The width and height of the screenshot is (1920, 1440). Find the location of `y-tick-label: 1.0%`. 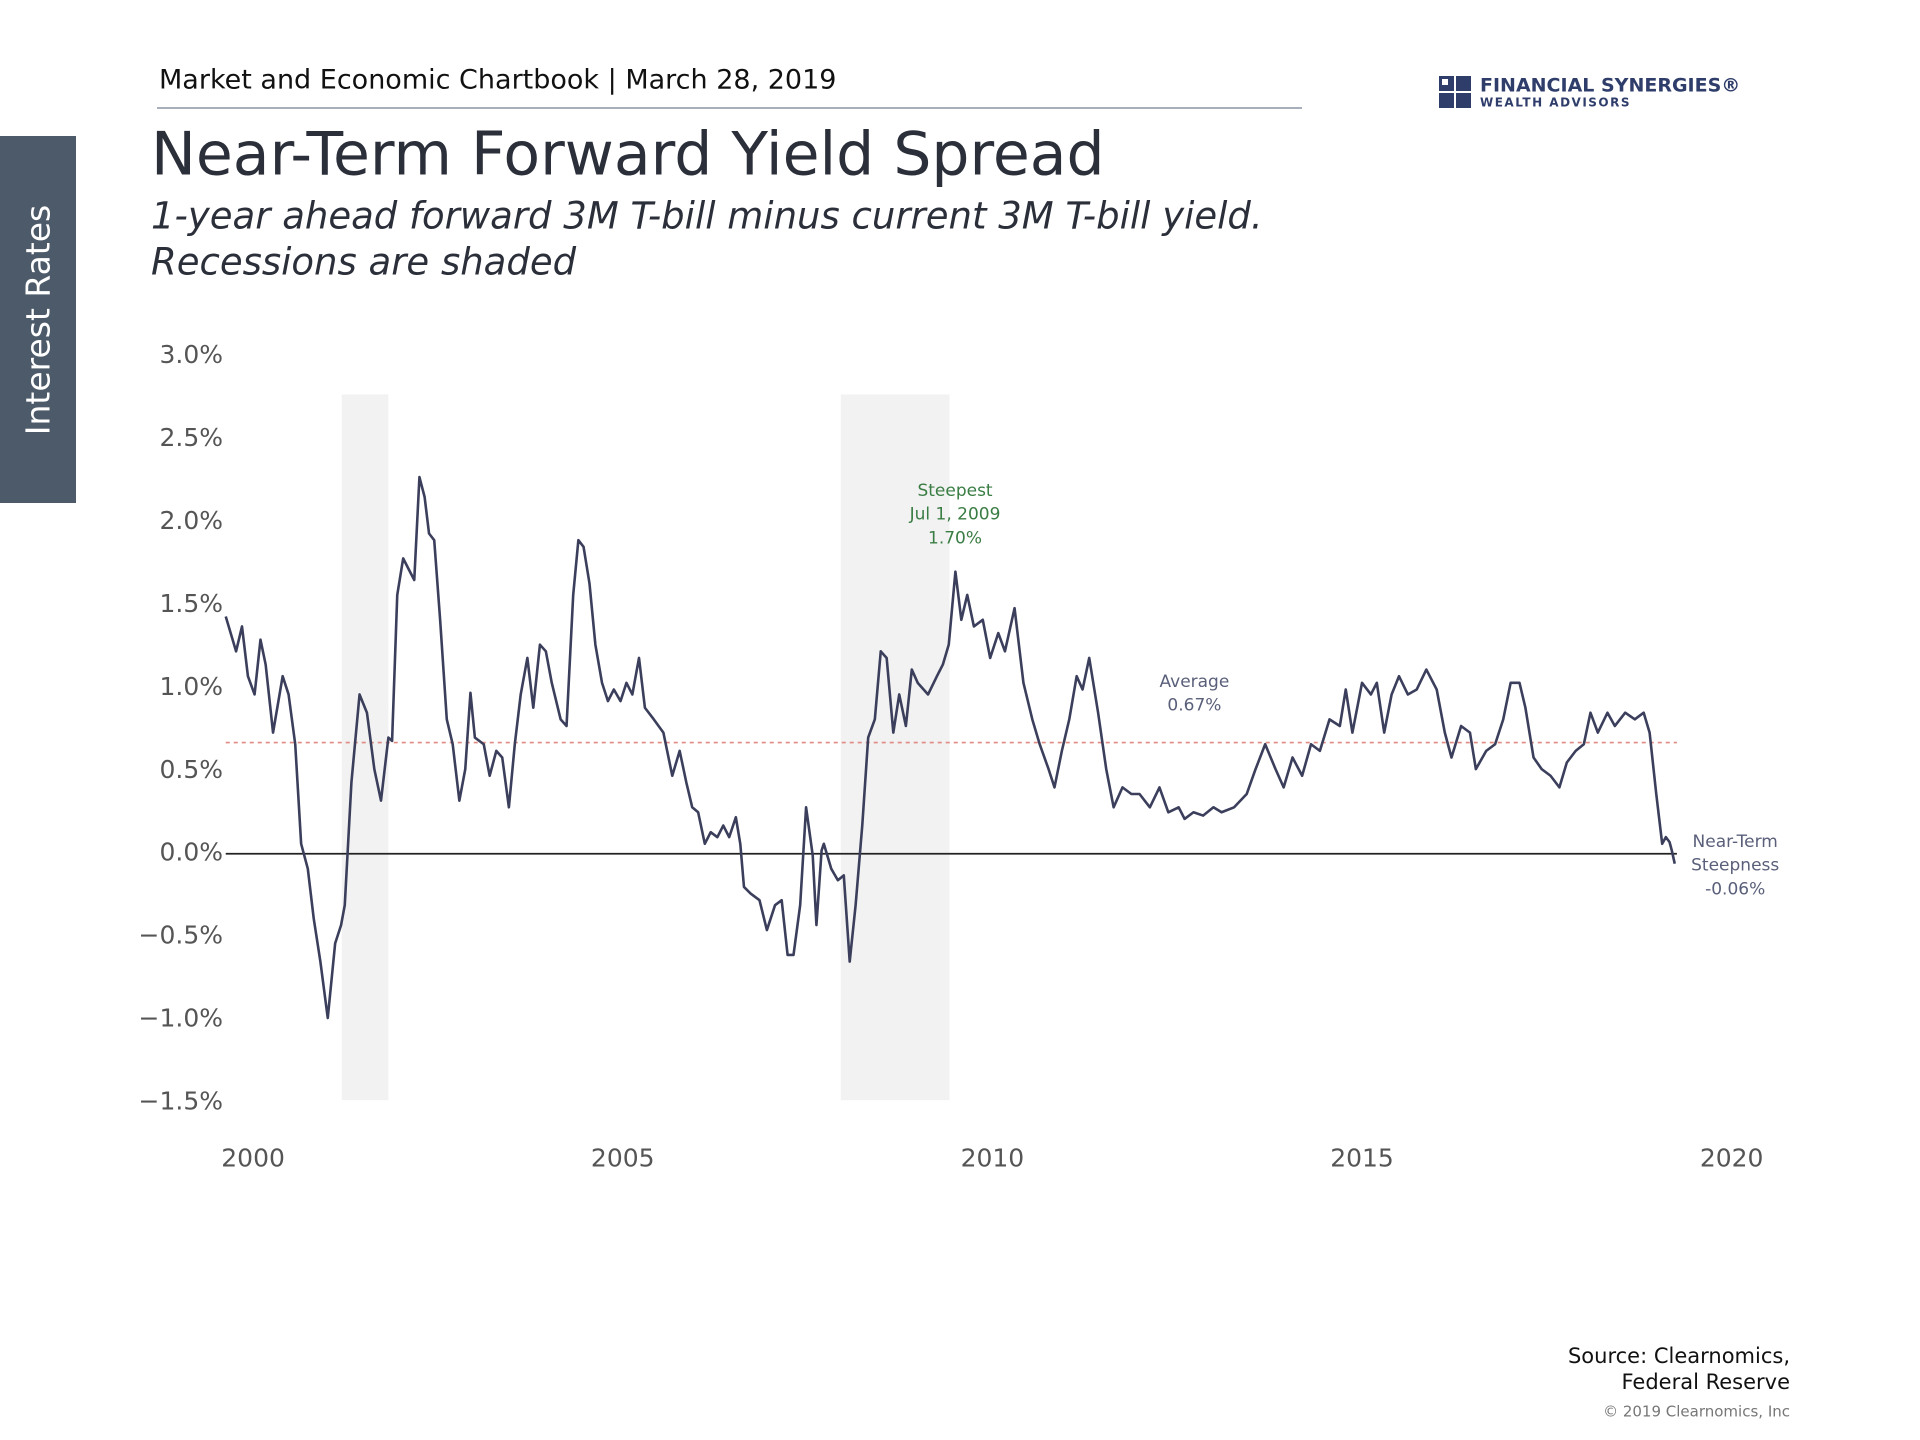

y-tick-label: 1.0% is located at coordinates (191, 686).